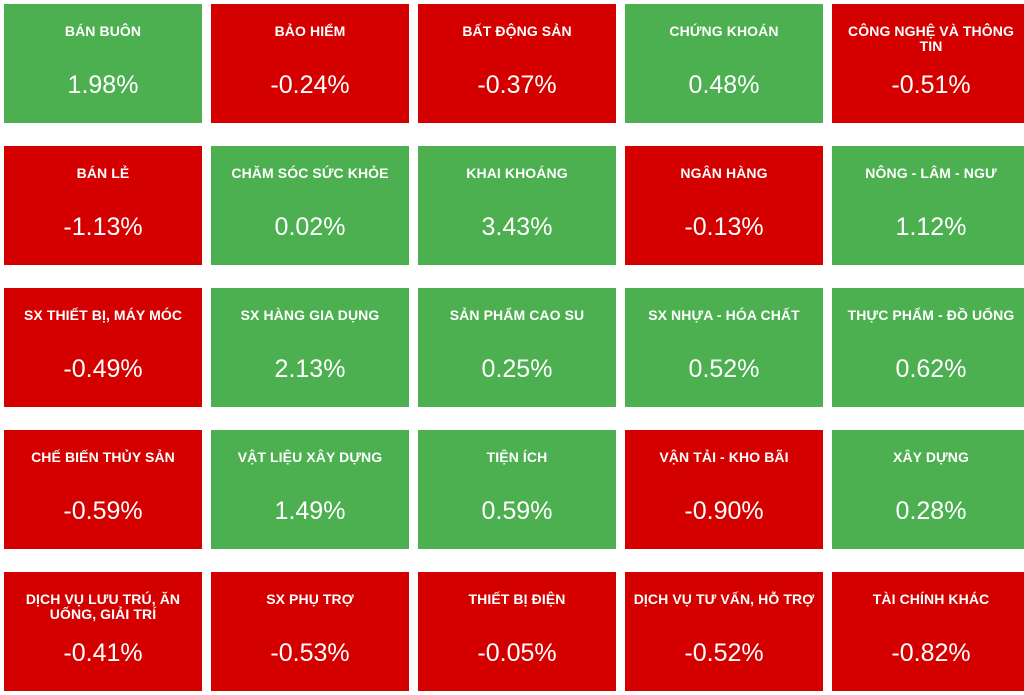 This screenshot has width=1024, height=695. I want to click on sector-name: SX HÀNG GIA DỤNG, so click(310, 315).